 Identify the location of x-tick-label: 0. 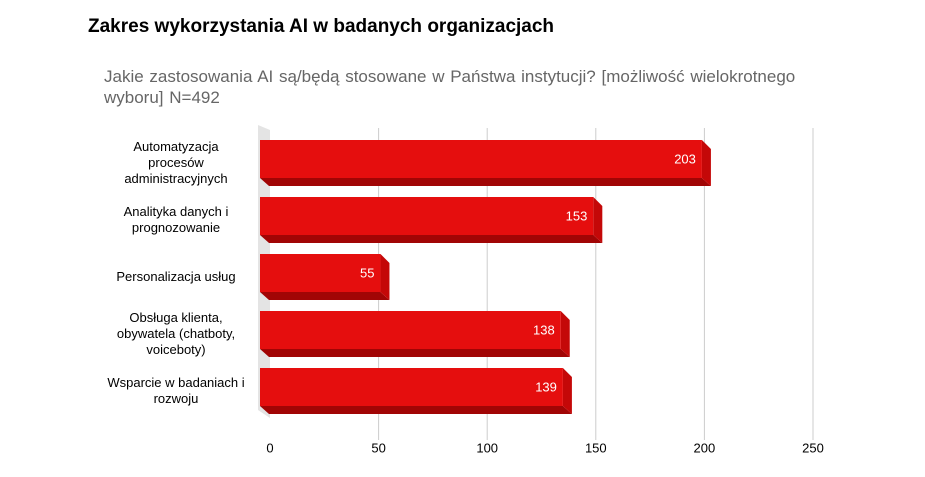
(269, 447).